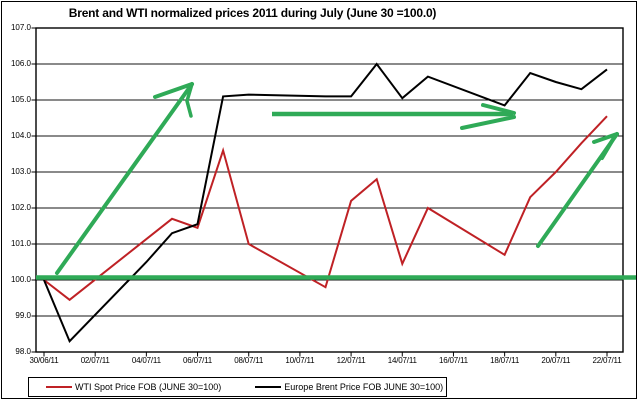 The height and width of the screenshot is (400, 638). What do you see at coordinates (402, 360) in the screenshot?
I see `x-axis-tick-label: 14/07/11` at bounding box center [402, 360].